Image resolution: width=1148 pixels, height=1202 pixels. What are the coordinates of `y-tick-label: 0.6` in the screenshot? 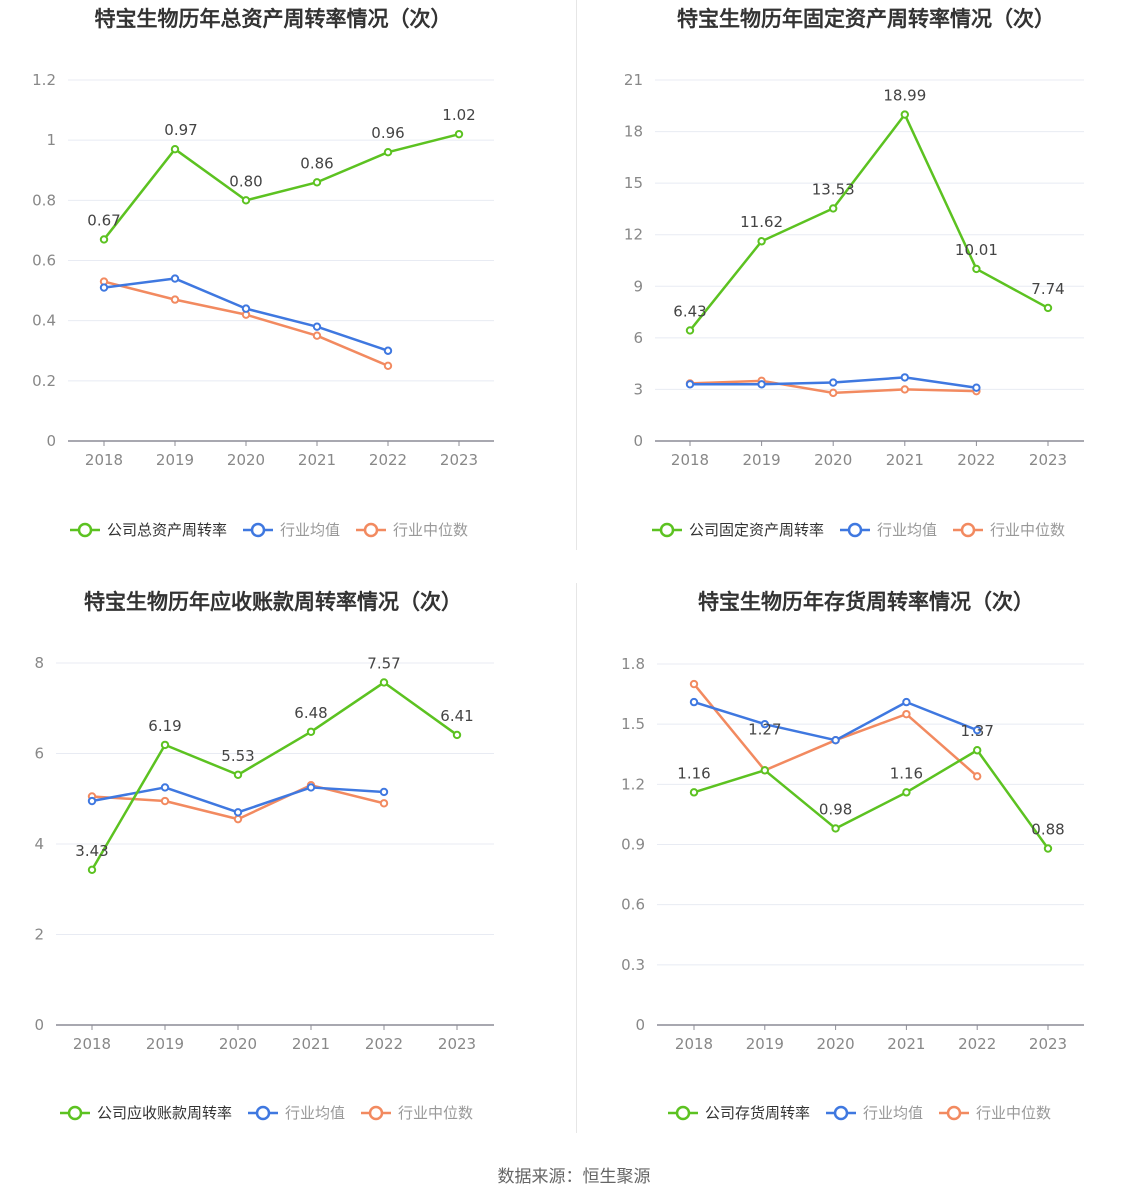 It's located at (44, 261).